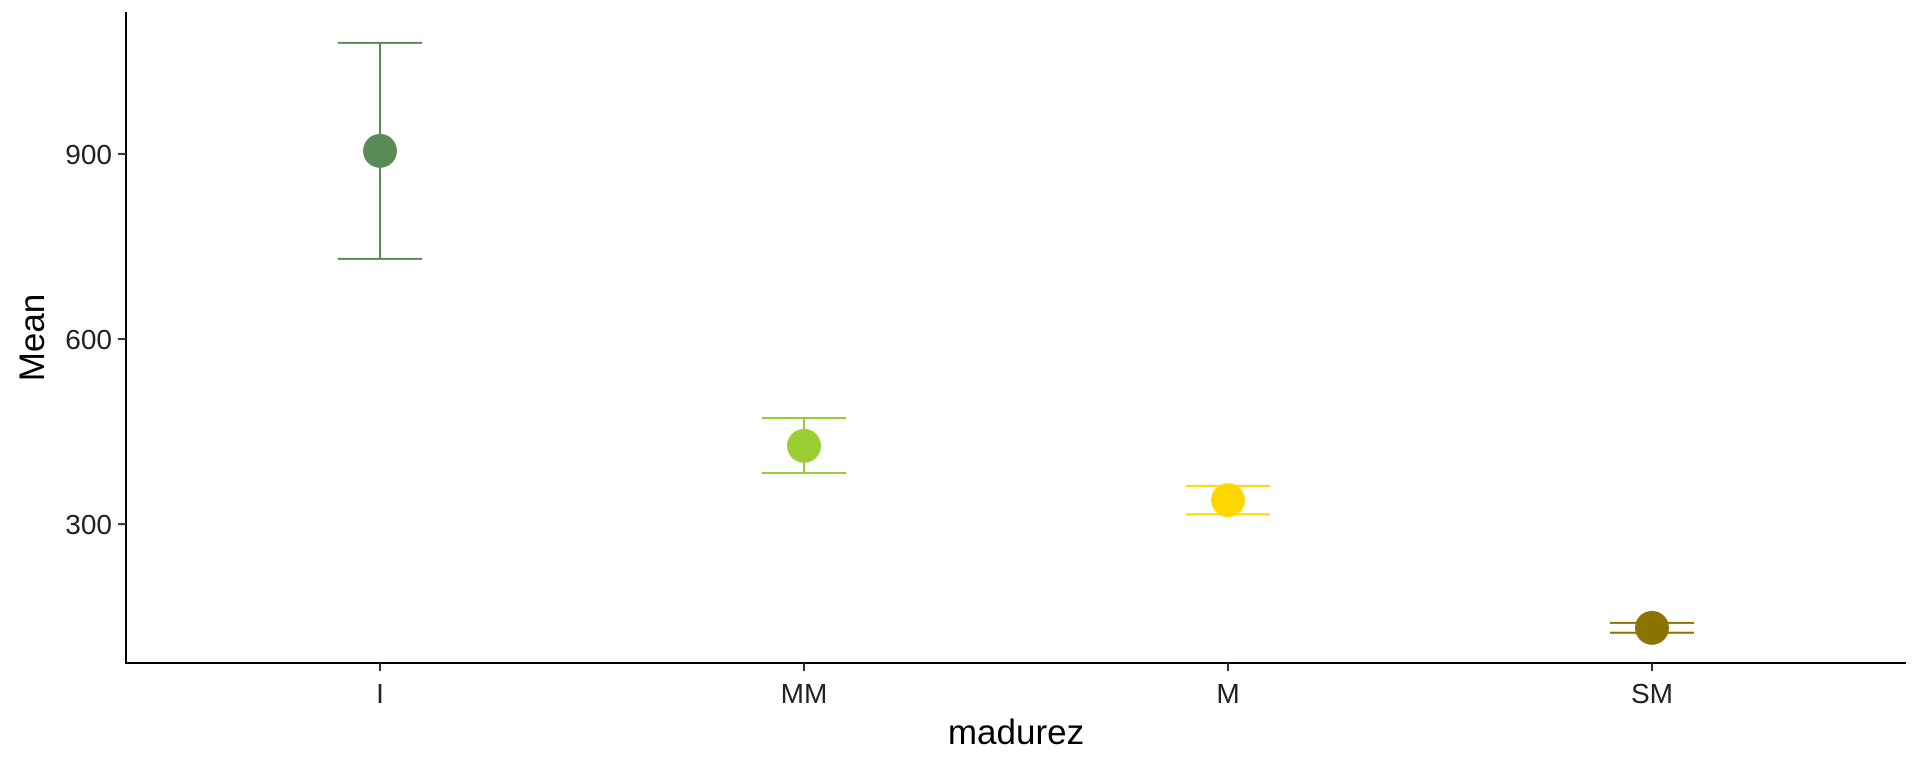  I want to click on data-point-group-m, so click(1227, 500).